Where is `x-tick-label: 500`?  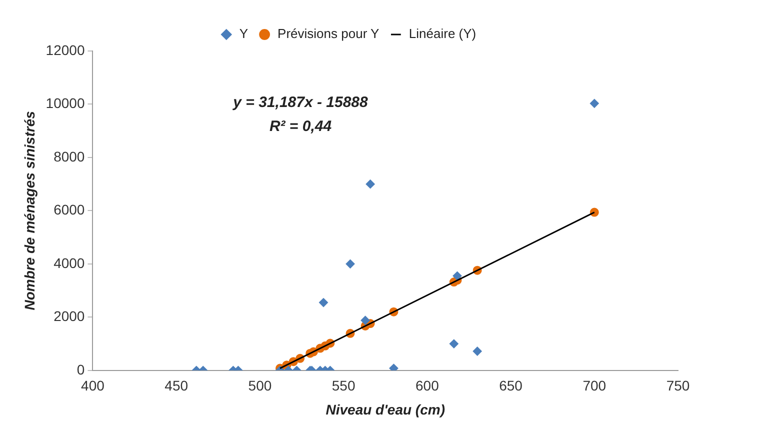
x-tick-label: 500 is located at coordinates (260, 386).